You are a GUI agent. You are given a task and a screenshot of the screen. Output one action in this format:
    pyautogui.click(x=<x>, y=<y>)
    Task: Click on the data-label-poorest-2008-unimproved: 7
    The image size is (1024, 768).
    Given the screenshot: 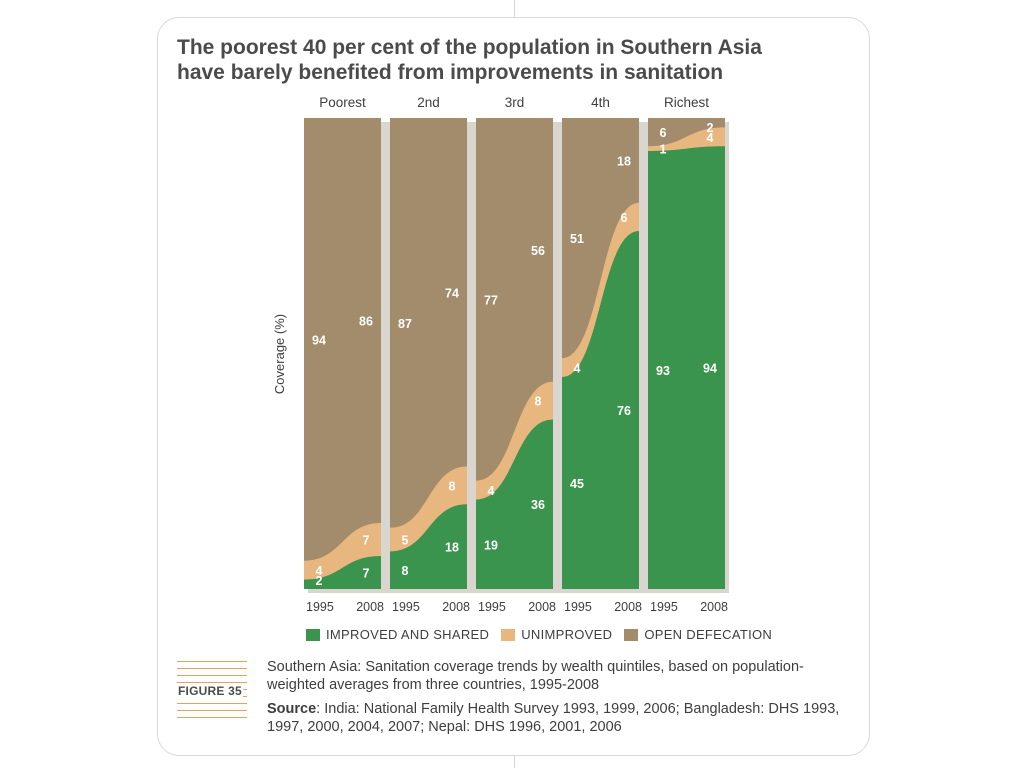 What is the action you would take?
    pyautogui.click(x=366, y=541)
    